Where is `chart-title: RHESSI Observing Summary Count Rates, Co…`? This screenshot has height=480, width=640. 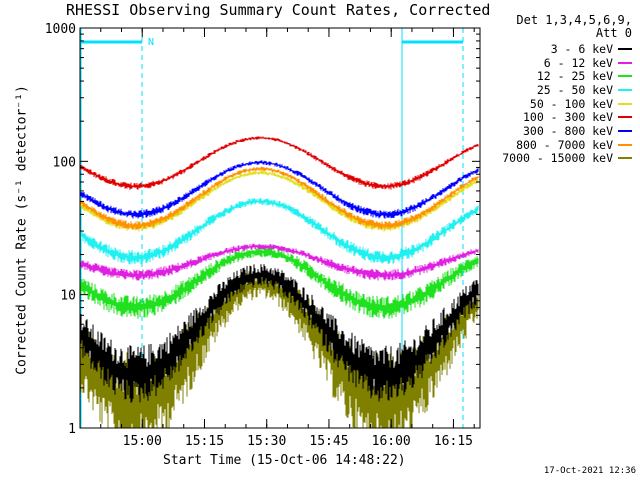
chart-title: RHESSI Observing Summary Count Rates, Co… is located at coordinates (278, 10).